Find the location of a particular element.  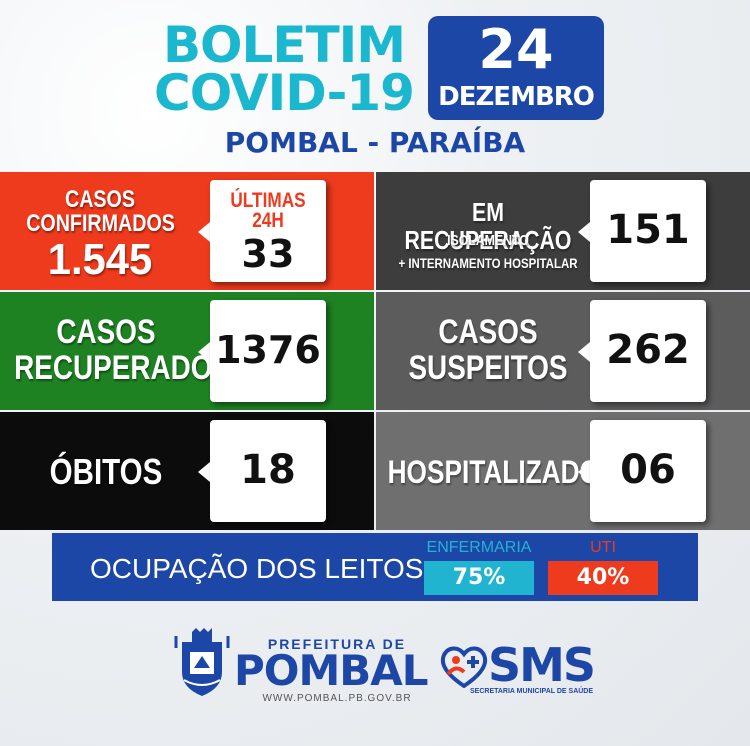

confirmed-label-line1: CASOS is located at coordinates (99, 199).